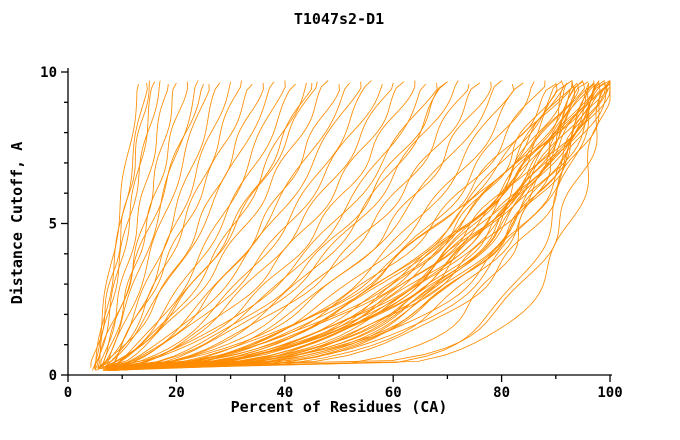 The width and height of the screenshot is (680, 440). I want to click on x-tick-label: 60, so click(393, 393).